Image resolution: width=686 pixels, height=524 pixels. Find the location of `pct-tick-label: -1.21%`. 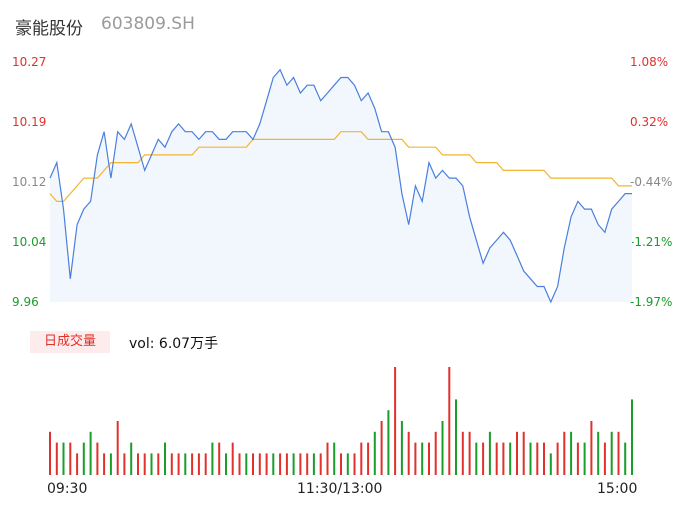

pct-tick-label: -1.21% is located at coordinates (651, 242).